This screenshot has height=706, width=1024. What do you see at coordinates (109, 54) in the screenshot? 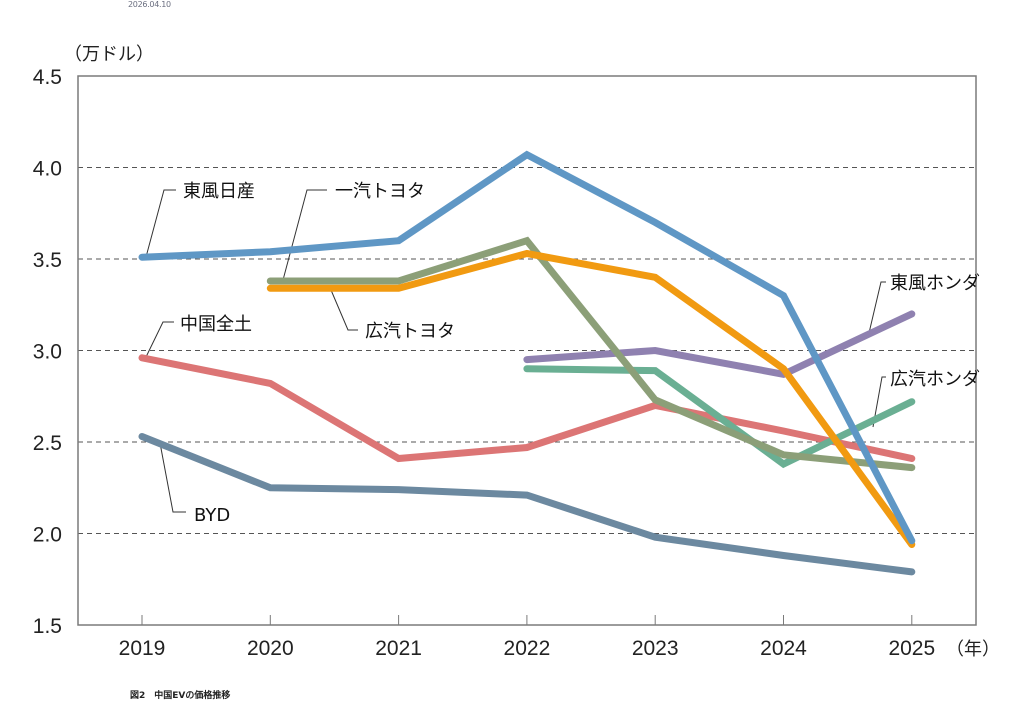
I see `y-axis-unit-label: （万ドル）` at bounding box center [109, 54].